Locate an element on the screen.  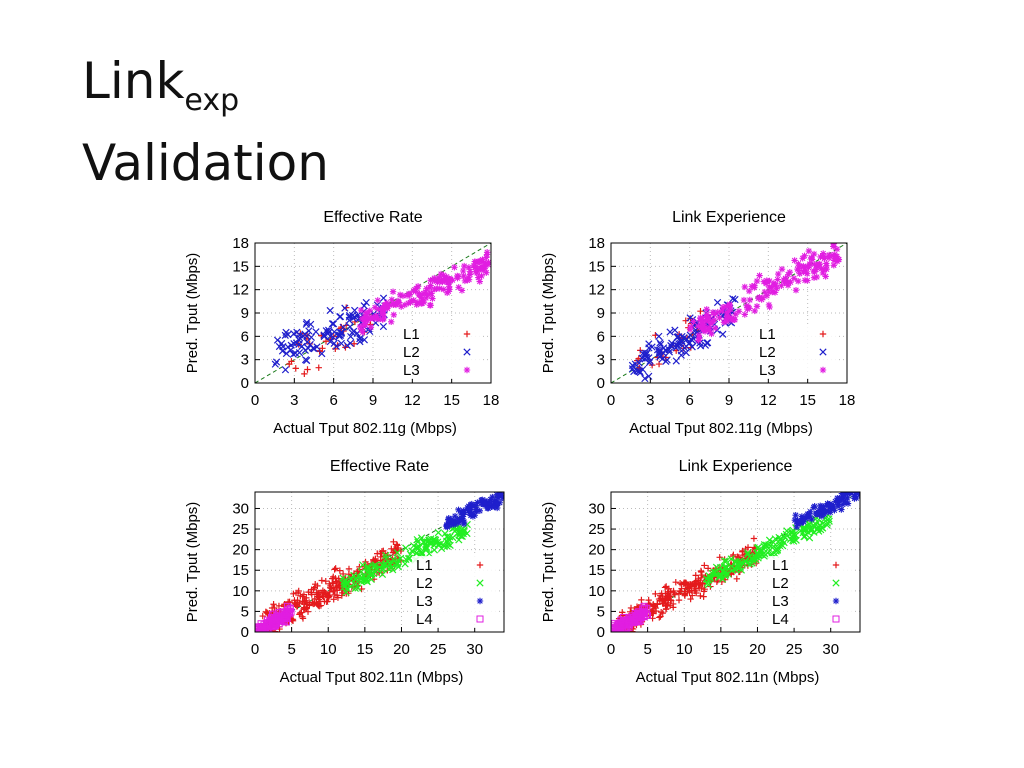
legend-label-l3: L3 is located at coordinates (780, 601).